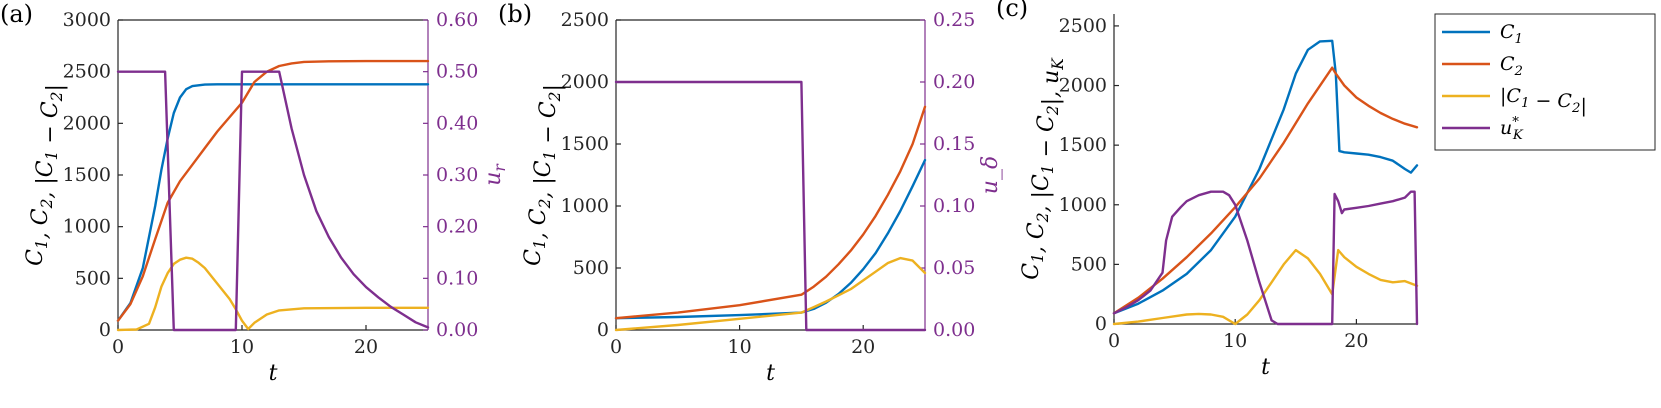  What do you see at coordinates (1511, 66) in the screenshot?
I see `legend-entry-C2: C2` at bounding box center [1511, 66].